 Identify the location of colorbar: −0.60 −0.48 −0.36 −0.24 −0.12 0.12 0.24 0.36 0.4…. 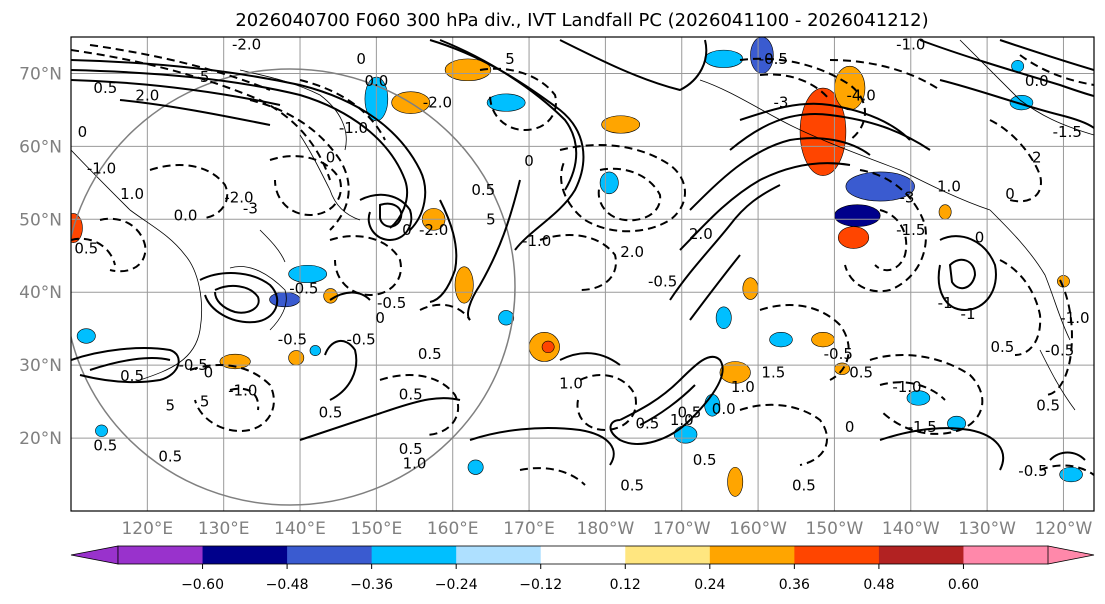
(582, 569).